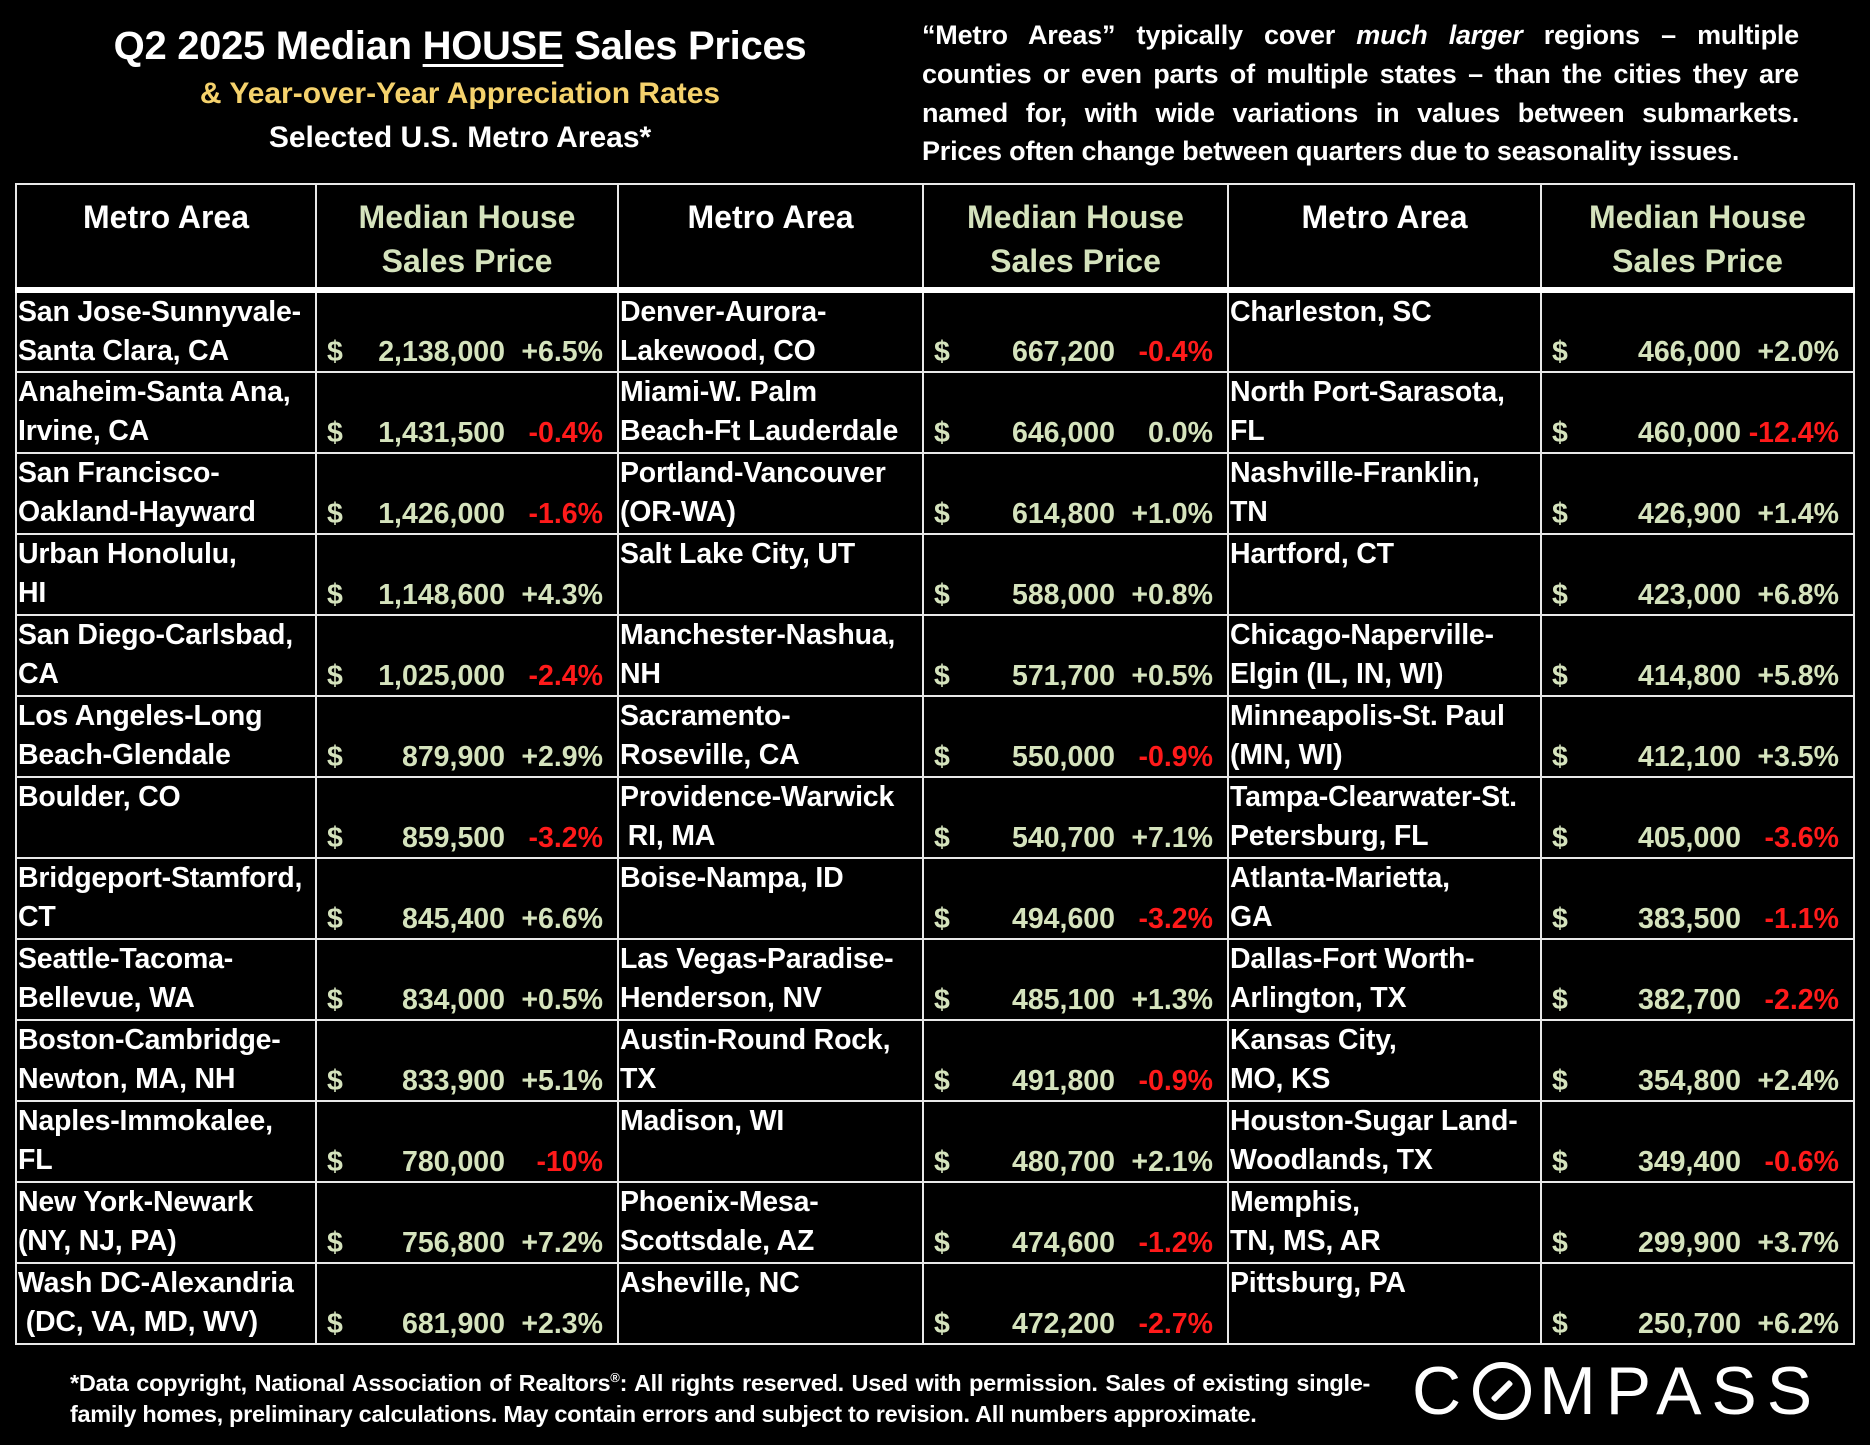  Describe the element at coordinates (441, 433) in the screenshot. I see `price-value: 1,431,500` at that location.